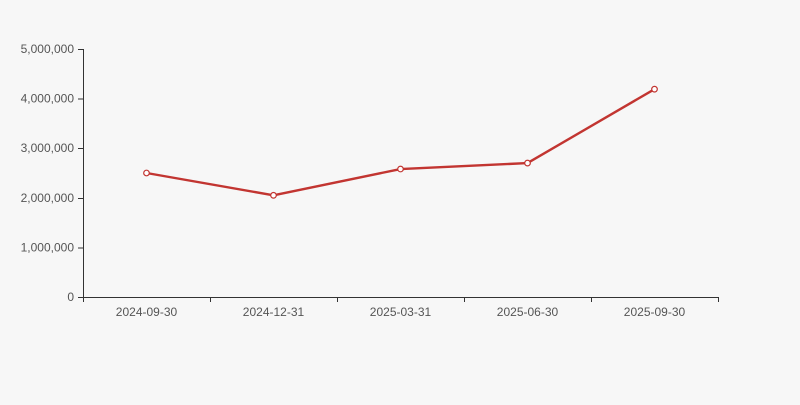 The image size is (800, 405). I want to click on x-axis-tick-label: 2024-09-30, so click(147, 312).